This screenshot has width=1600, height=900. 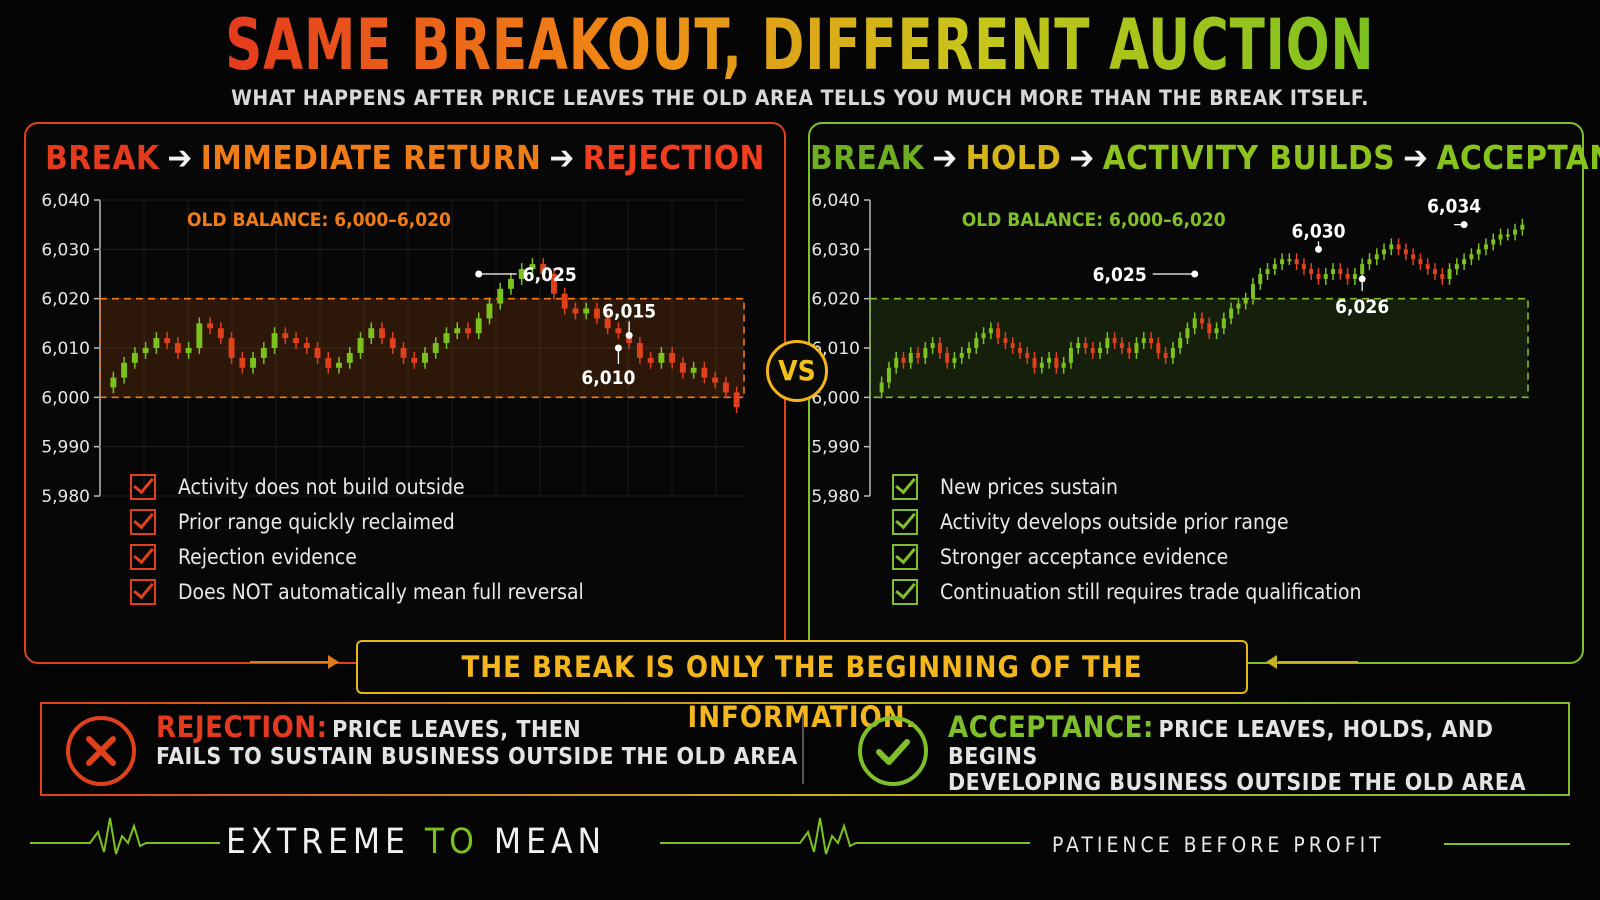 What do you see at coordinates (835, 201) in the screenshot?
I see `y-tick-label: 6,040` at bounding box center [835, 201].